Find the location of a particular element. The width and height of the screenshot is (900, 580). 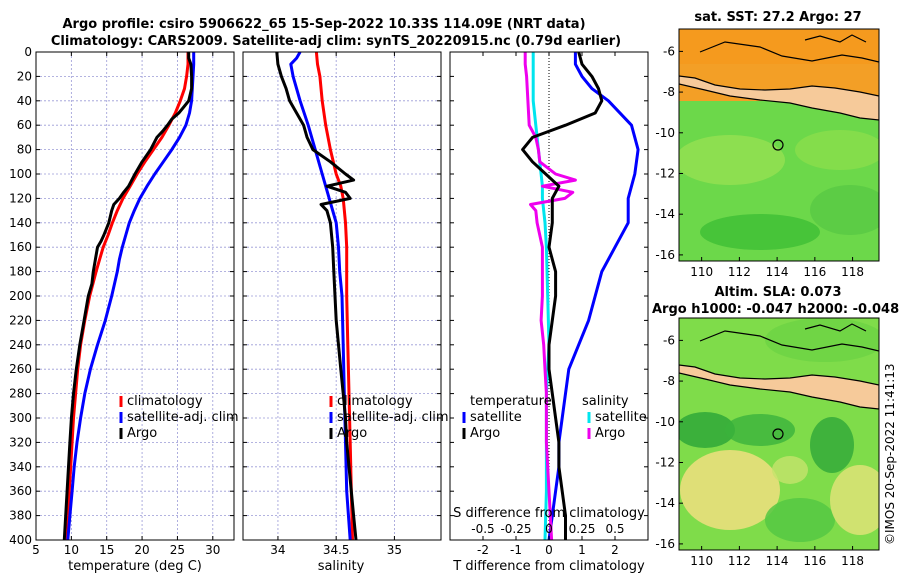

temperature-series is located at coordinates (129, 296).